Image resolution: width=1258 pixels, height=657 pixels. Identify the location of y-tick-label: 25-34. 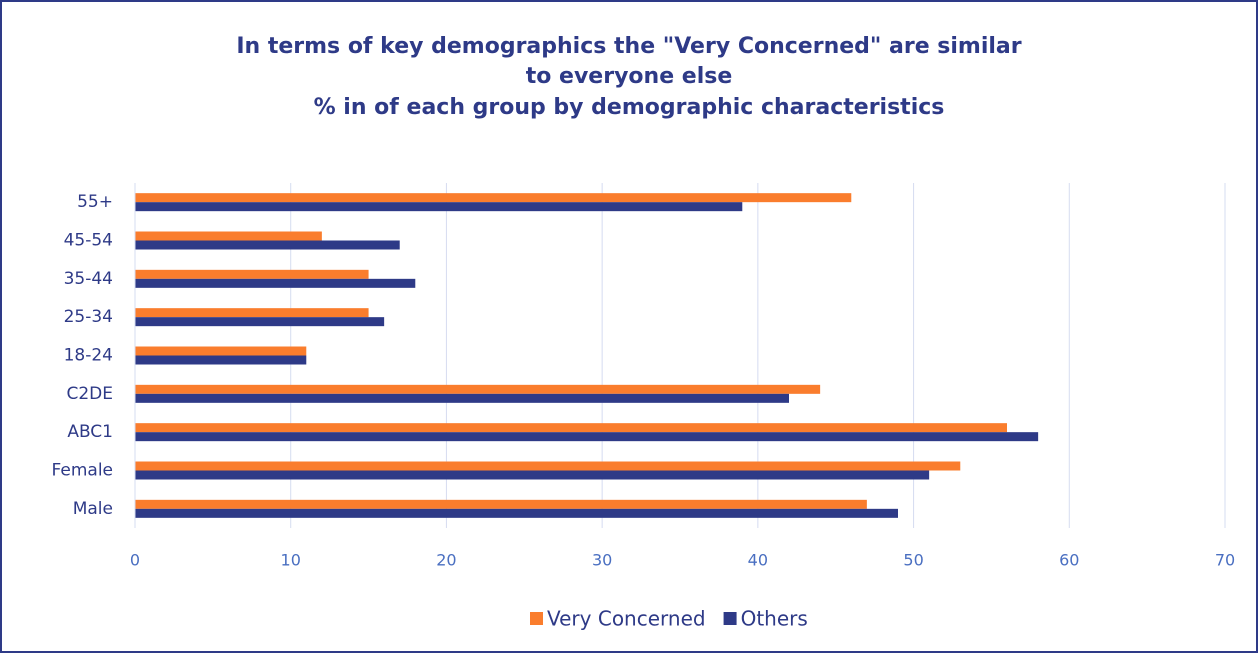
(88, 317).